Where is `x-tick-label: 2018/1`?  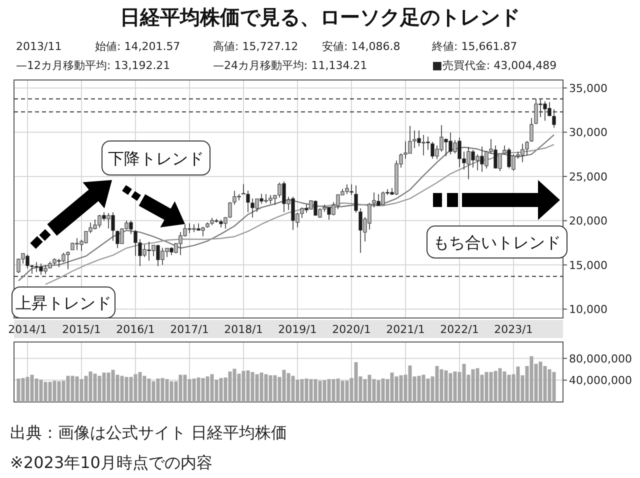 x-tick-label: 2018/1 is located at coordinates (243, 329).